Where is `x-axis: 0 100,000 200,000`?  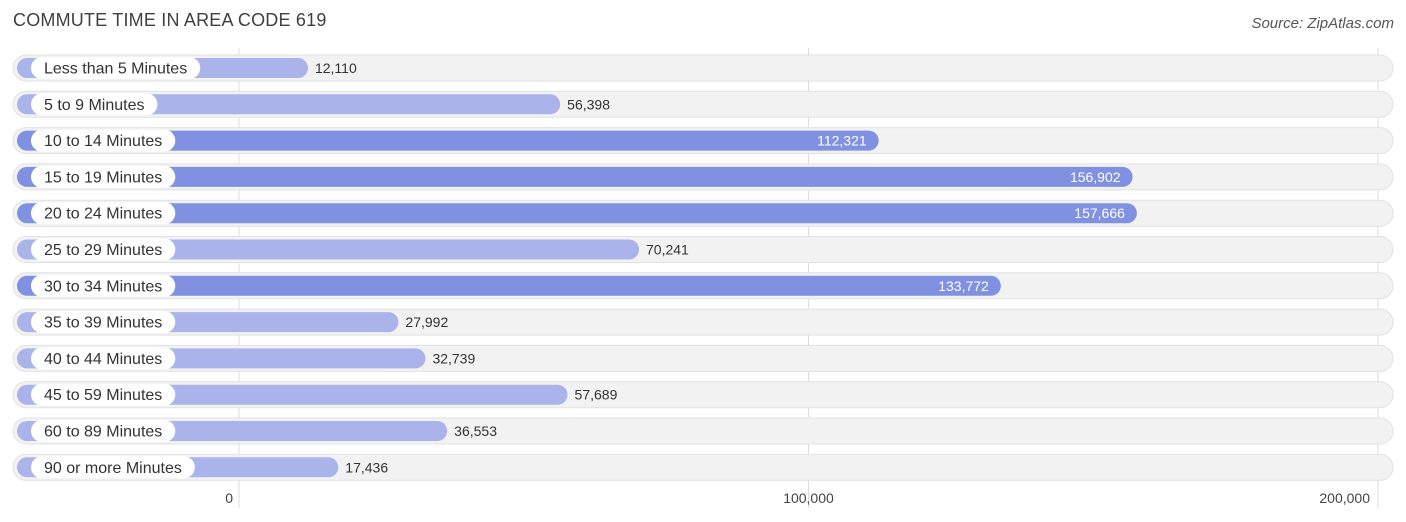 x-axis: 0 100,000 200,000 is located at coordinates (797, 498).